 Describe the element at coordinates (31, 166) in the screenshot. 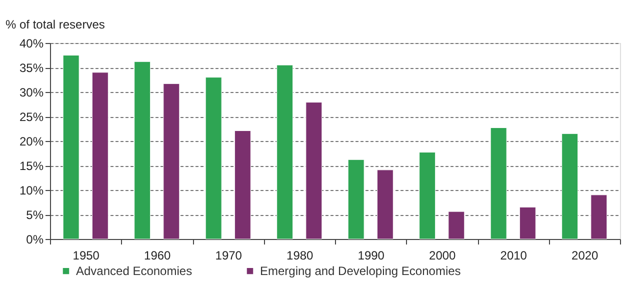

I see `y-tick-label: 15%` at that location.